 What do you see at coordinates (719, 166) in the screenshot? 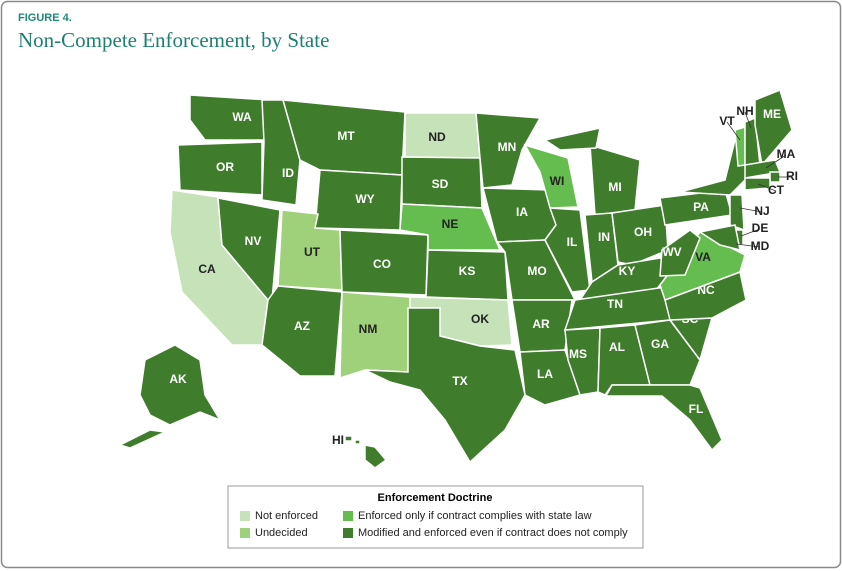
I see `state-label: NY` at bounding box center [719, 166].